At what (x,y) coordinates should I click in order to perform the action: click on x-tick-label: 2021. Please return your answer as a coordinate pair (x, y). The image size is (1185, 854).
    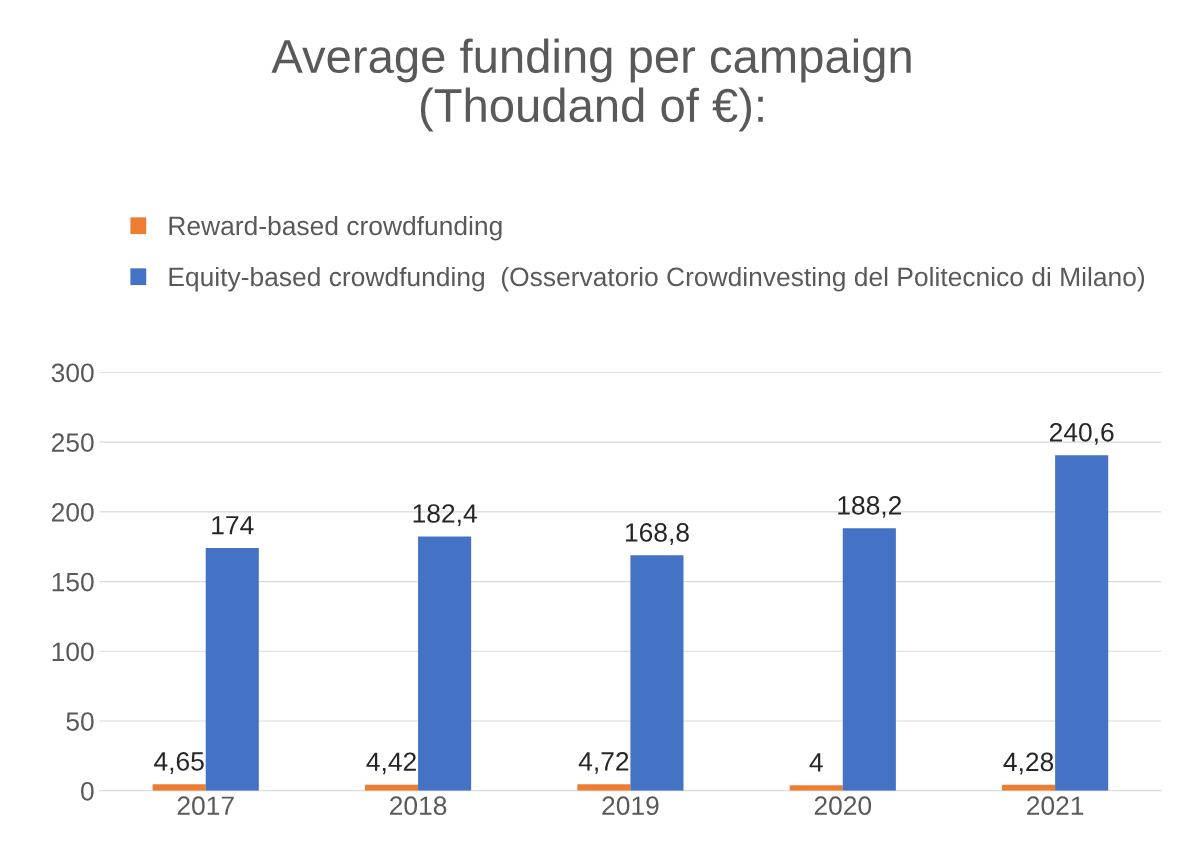
    Looking at the image, I should click on (1055, 806).